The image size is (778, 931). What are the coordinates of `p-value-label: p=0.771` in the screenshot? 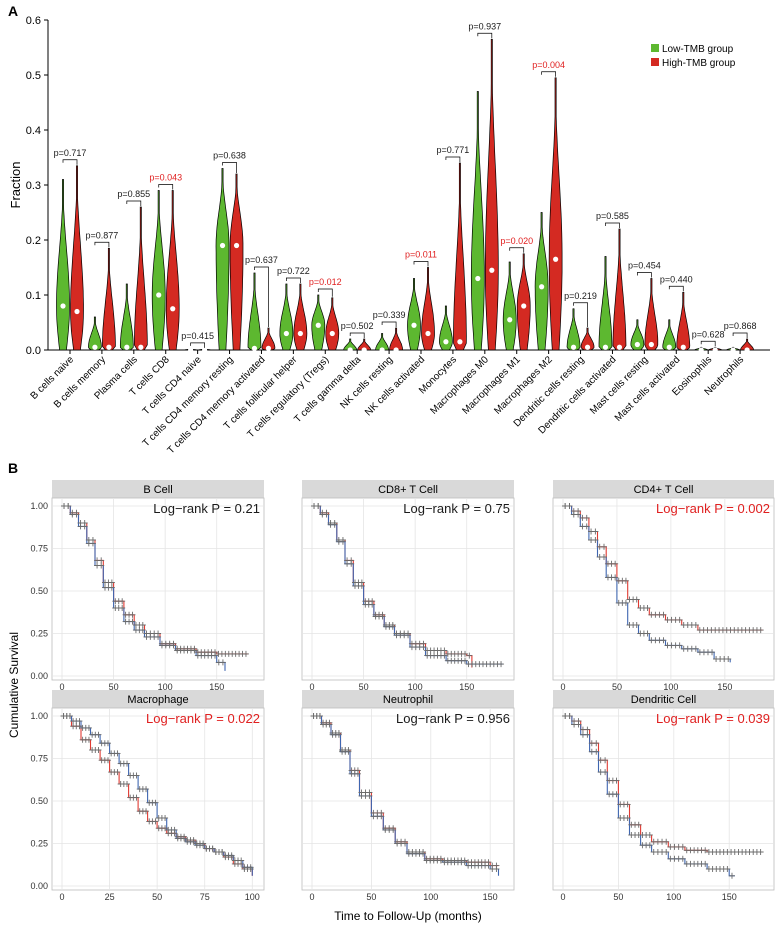 It's located at (453, 150).